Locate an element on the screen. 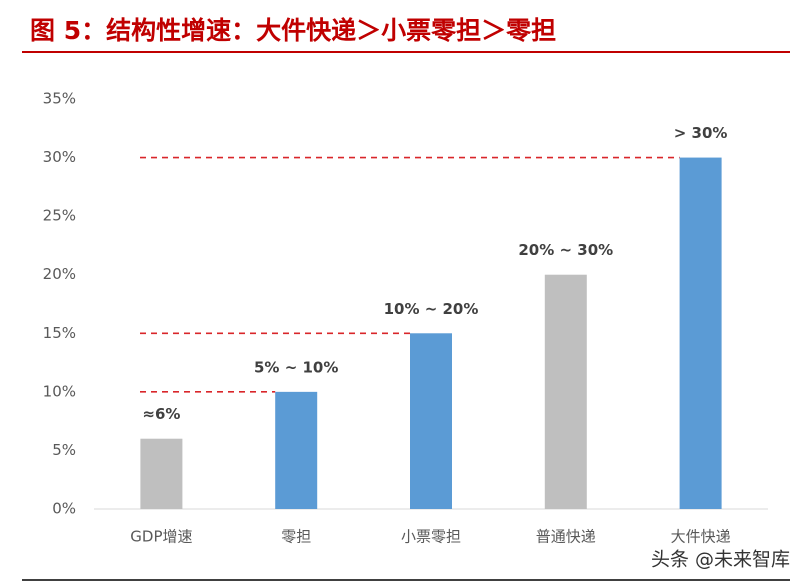 This screenshot has width=810, height=587. x-tick-label: 大件快递 is located at coordinates (701, 537).